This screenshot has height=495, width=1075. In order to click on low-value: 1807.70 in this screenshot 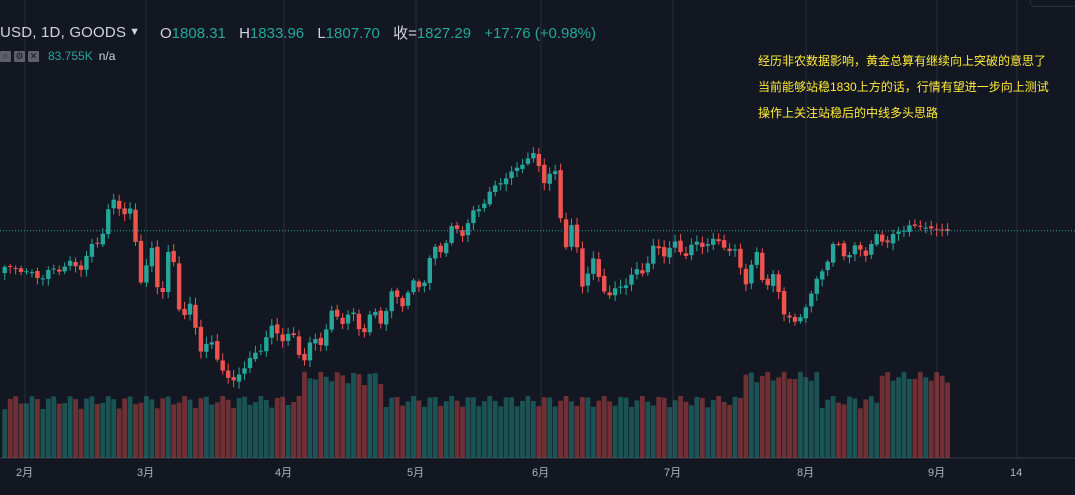, I will do `click(352, 33)`.